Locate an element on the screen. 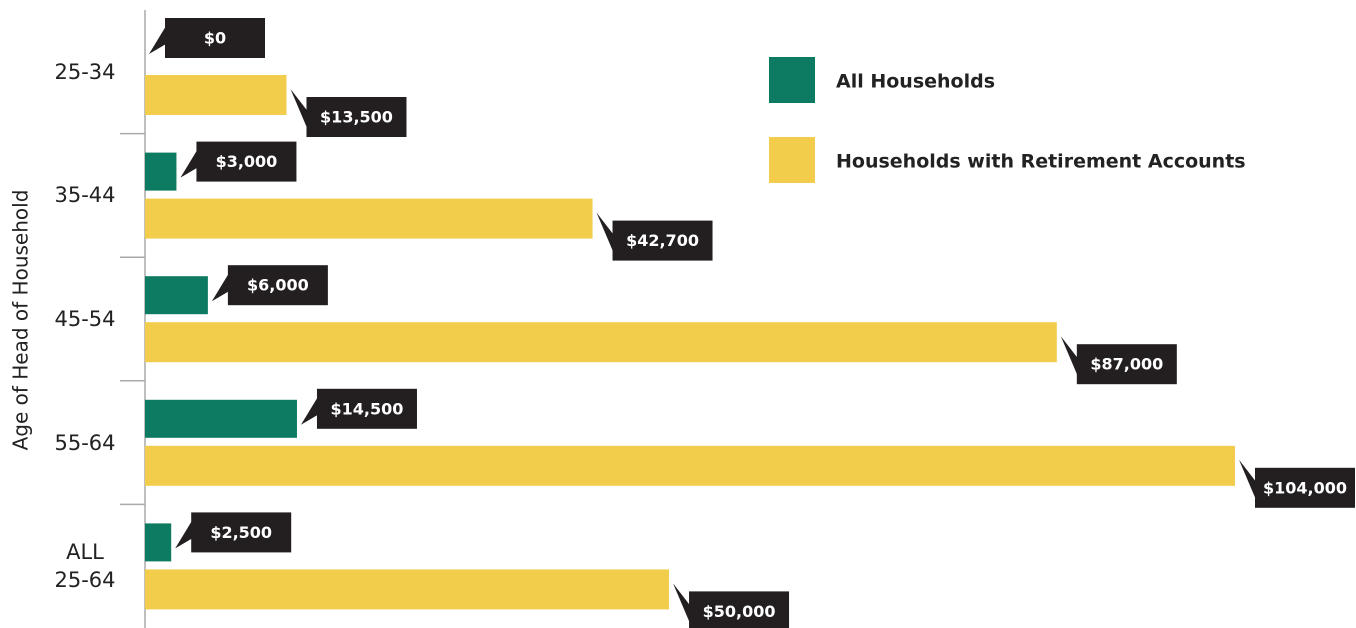  value-label: $87,000 is located at coordinates (1126, 364).